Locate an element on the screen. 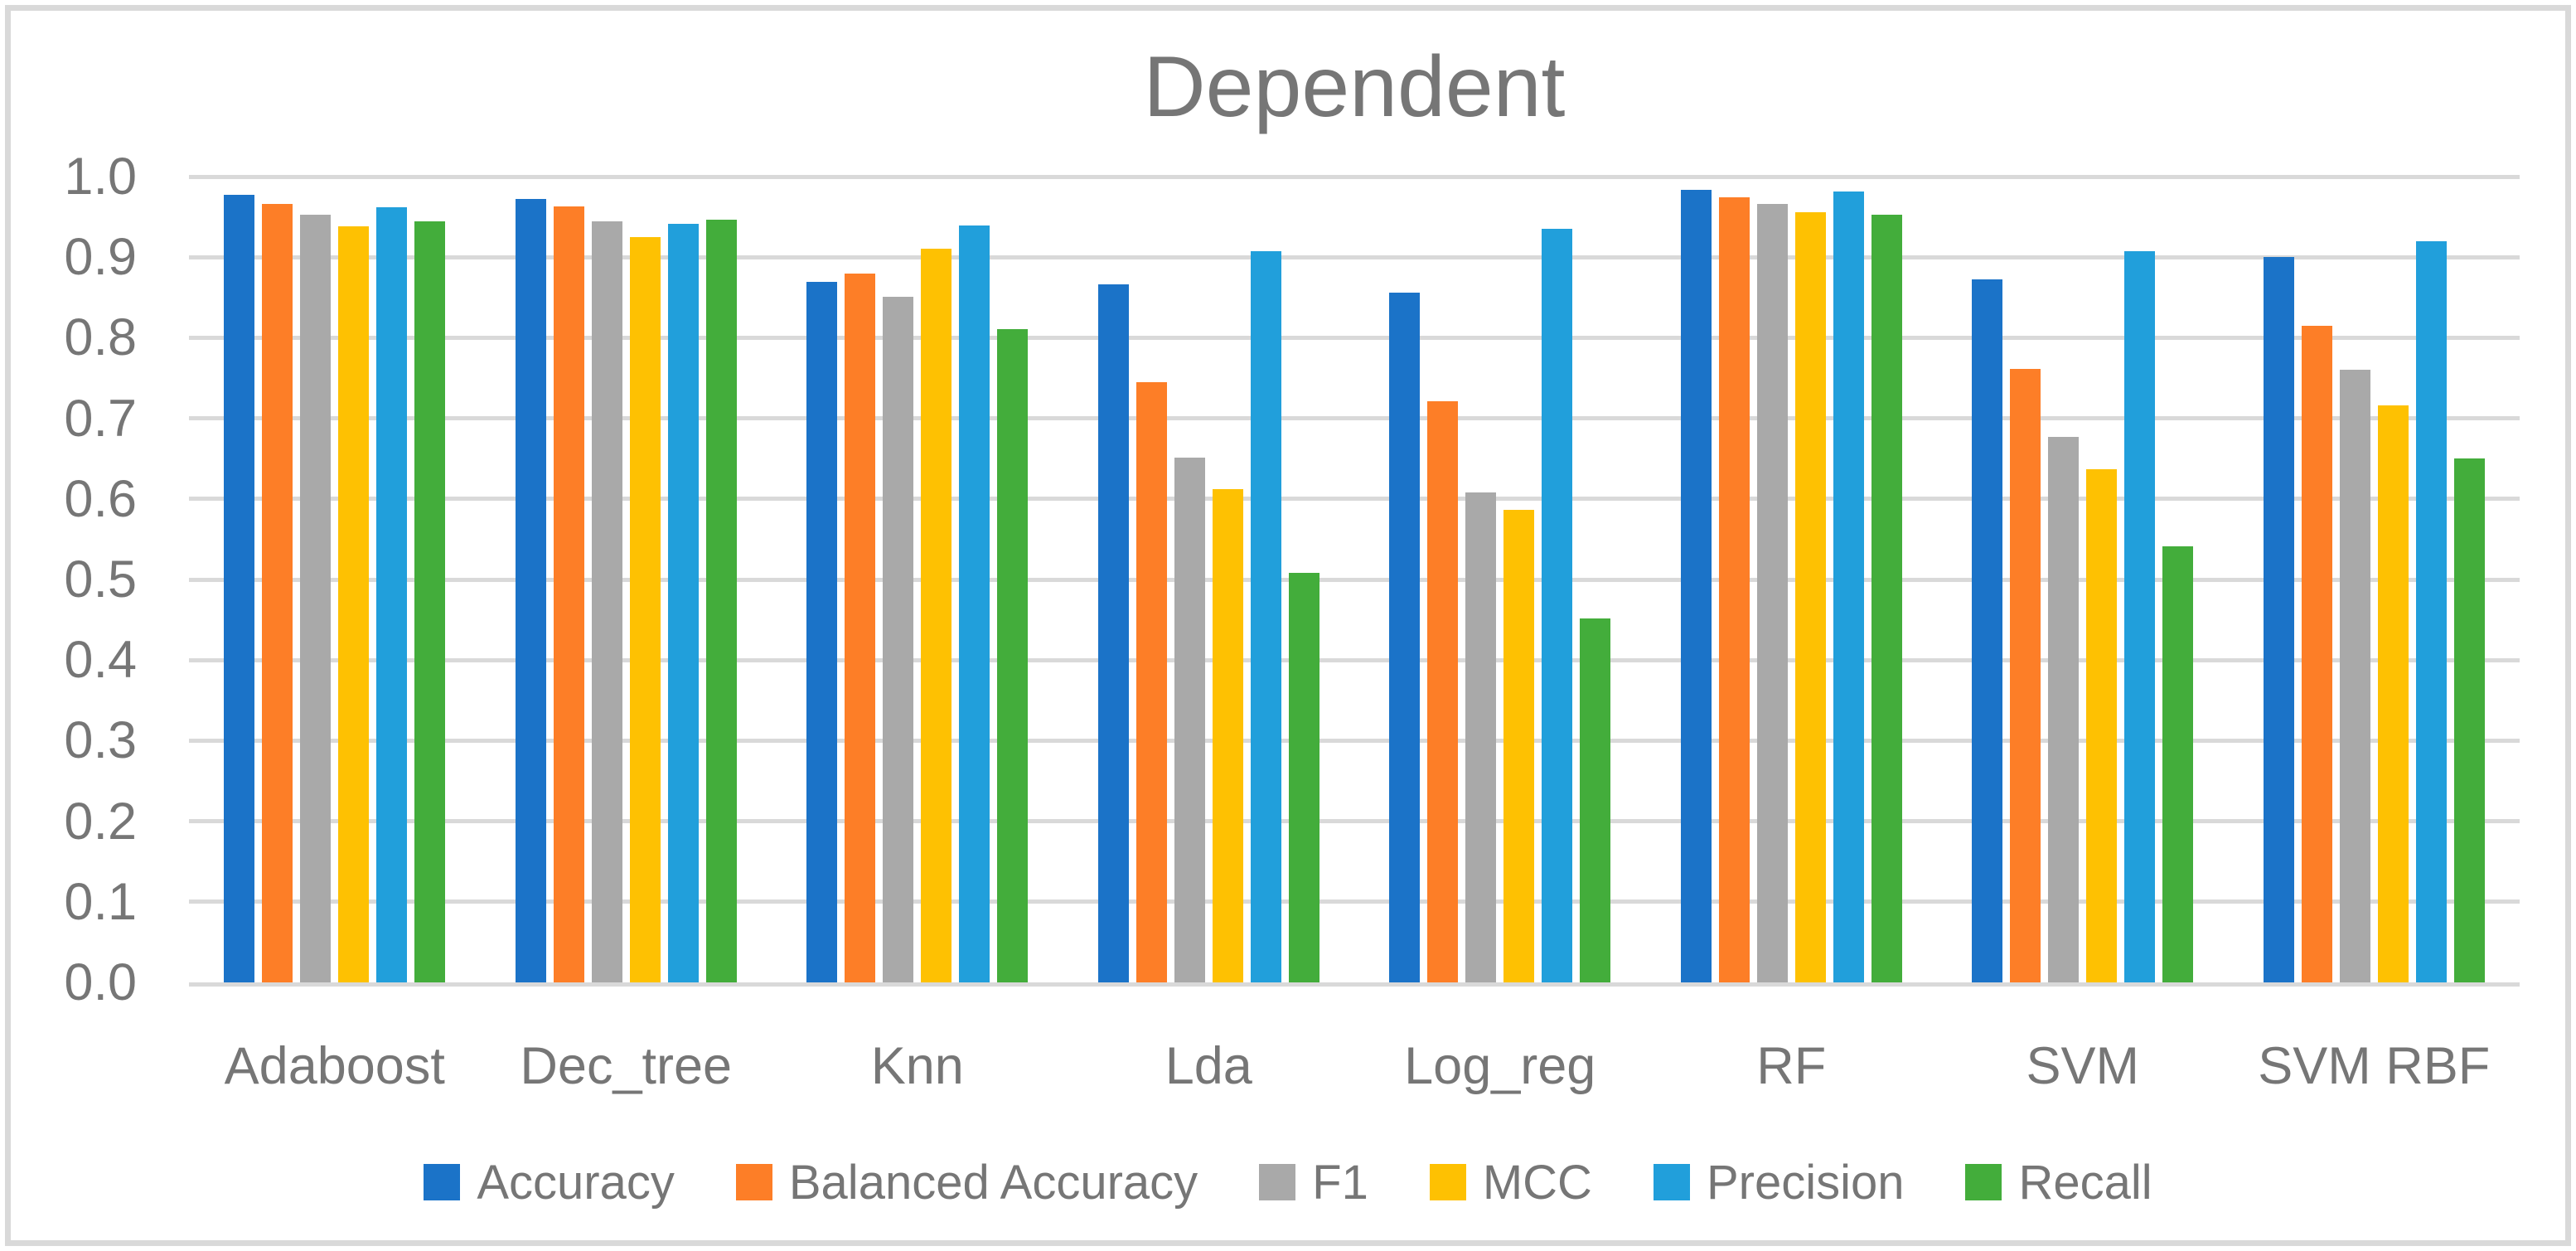 The image size is (2576, 1251). legend-swatch-Recall is located at coordinates (1983, 1182).